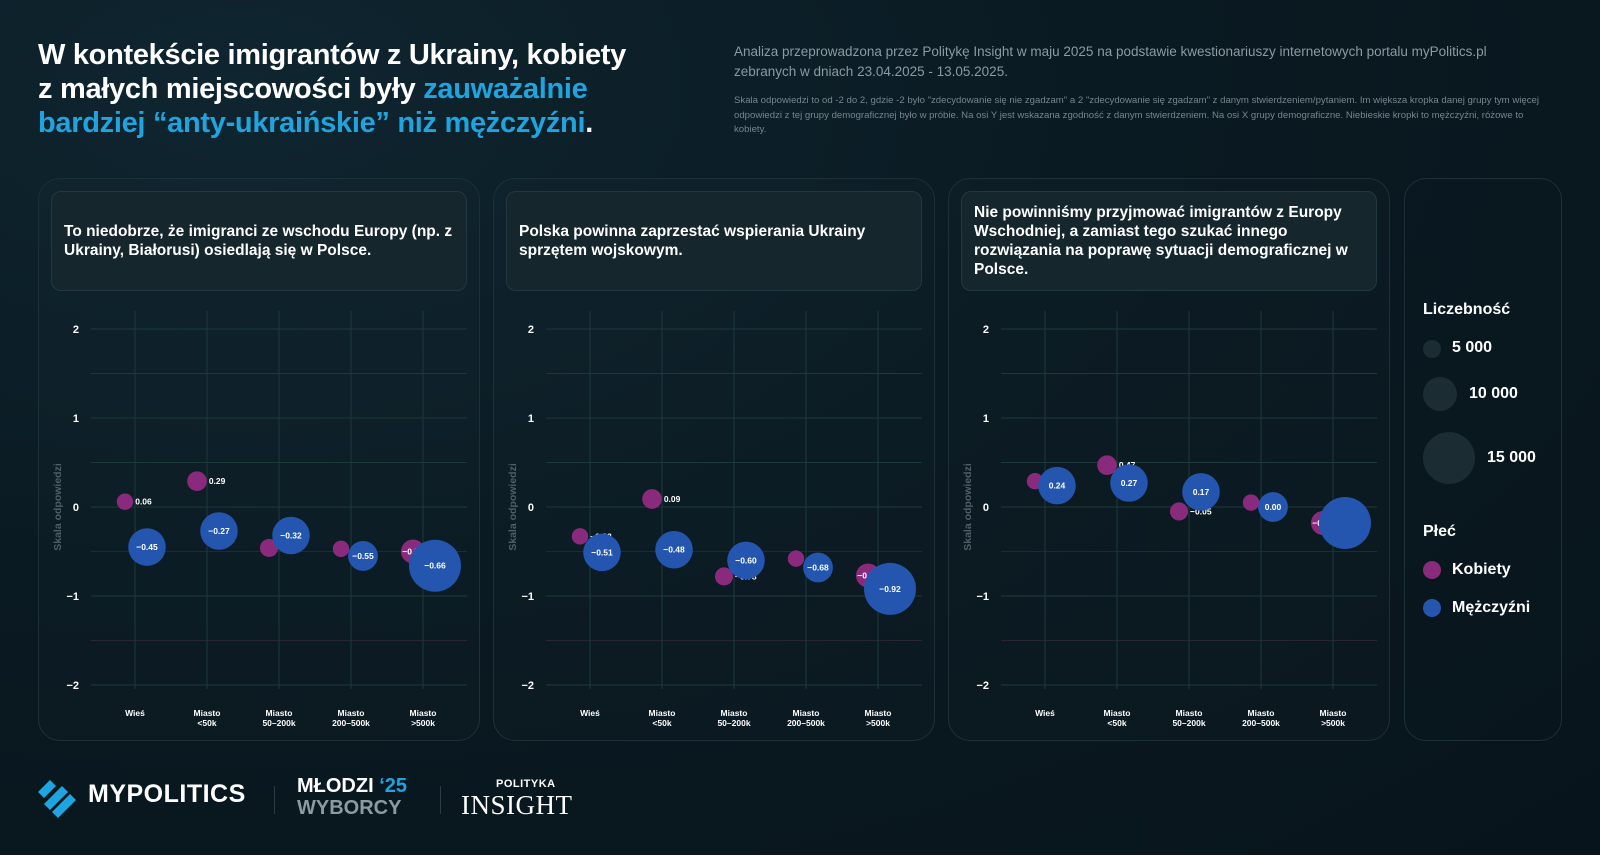 This screenshot has width=1600, height=855. I want to click on headline-suffix: ., so click(589, 123).